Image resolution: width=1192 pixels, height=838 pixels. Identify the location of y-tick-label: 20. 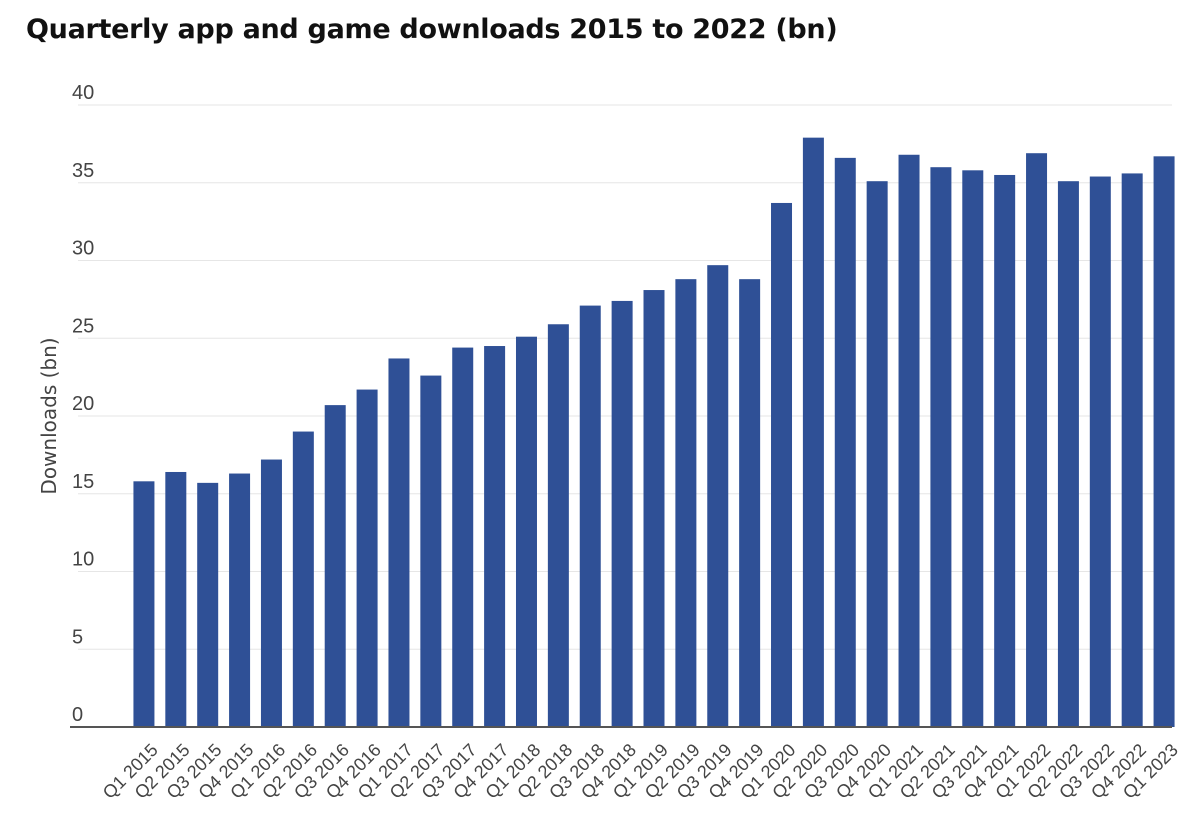
(83, 404).